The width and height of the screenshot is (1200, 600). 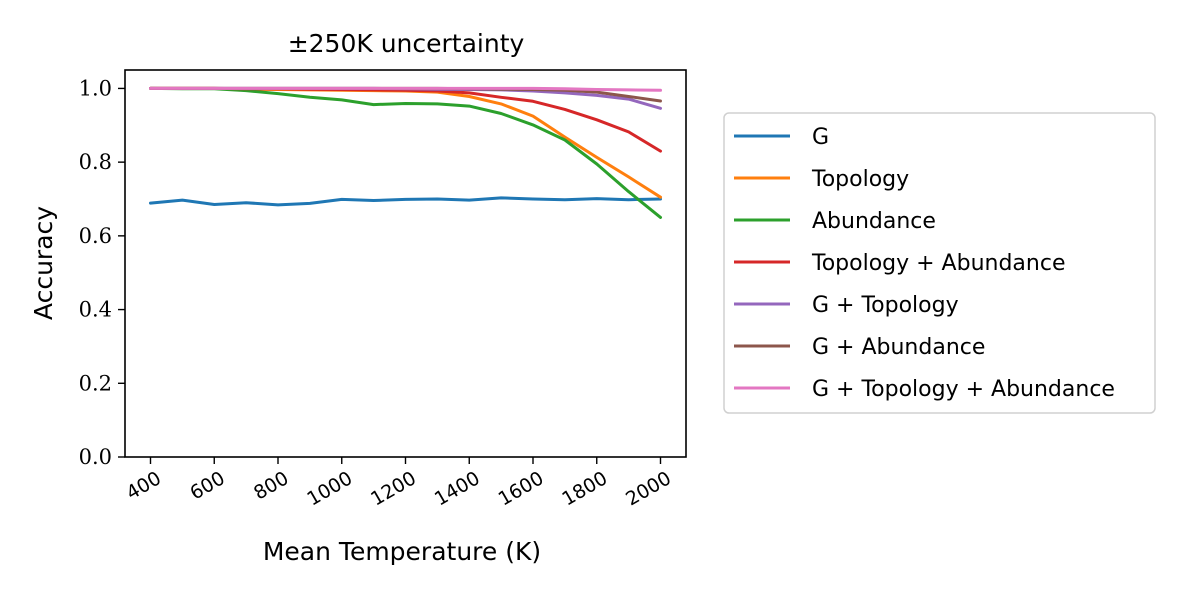 What do you see at coordinates (874, 221) in the screenshot?
I see `legend-label: Abundance` at bounding box center [874, 221].